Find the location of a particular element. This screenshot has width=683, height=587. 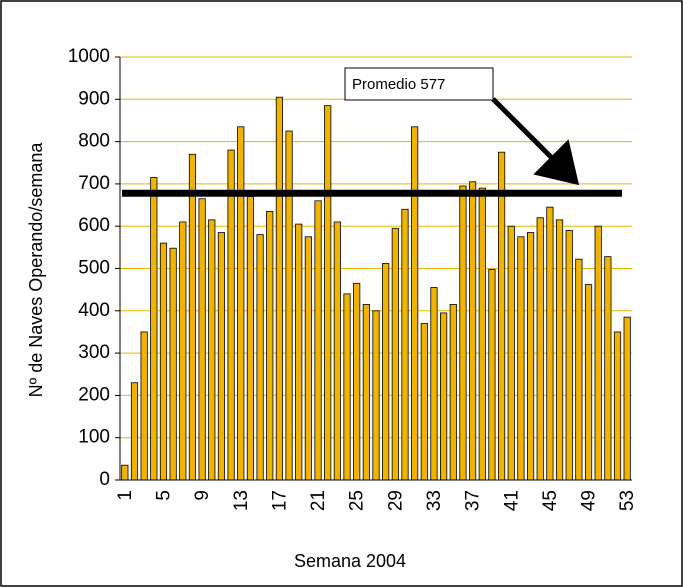

y-axis-label: Nº de Naves Operando/semana is located at coordinates (36, 270).